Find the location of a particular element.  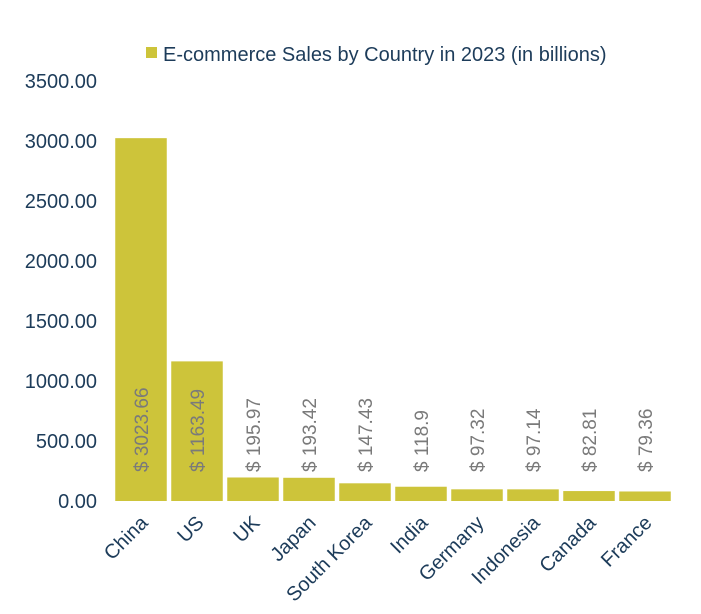

data-label: $ 97.32 is located at coordinates (478, 440).